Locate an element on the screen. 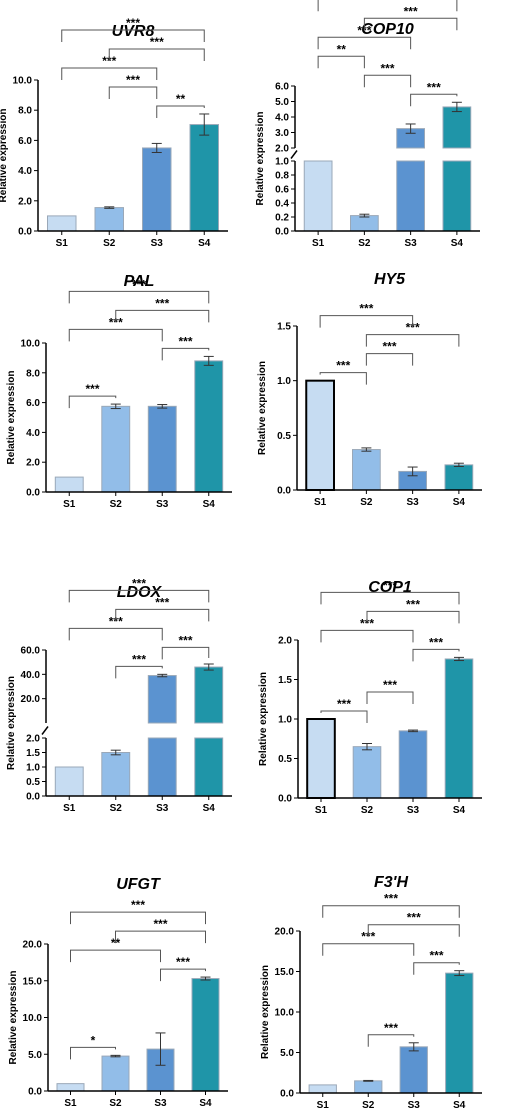 Image resolution: width=505 pixels, height=1110 pixels. y-tick-label: 0.4 is located at coordinates (282, 204).